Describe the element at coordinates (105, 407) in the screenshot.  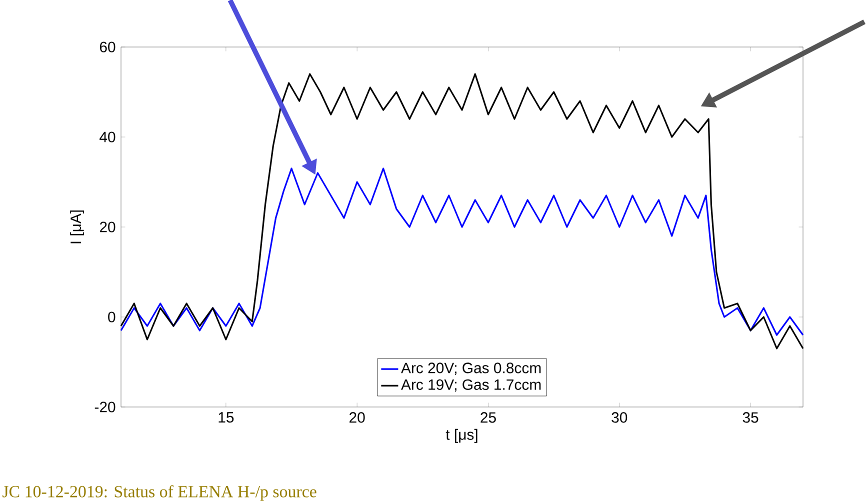
I see `y-tick-label: -20` at that location.